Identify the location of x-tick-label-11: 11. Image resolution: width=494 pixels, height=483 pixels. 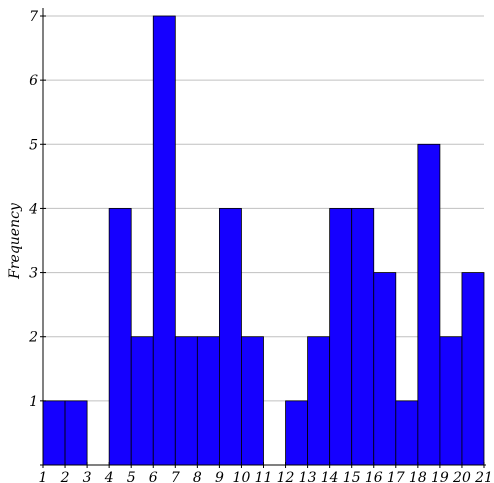
(264, 476).